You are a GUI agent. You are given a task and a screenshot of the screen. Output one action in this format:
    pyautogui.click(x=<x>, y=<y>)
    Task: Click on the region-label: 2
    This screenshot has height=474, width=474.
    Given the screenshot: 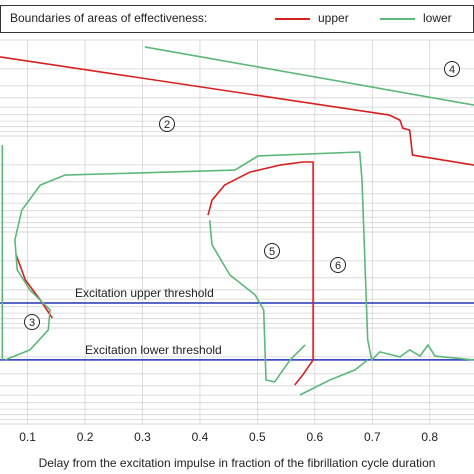 What is the action you would take?
    pyautogui.click(x=167, y=125)
    